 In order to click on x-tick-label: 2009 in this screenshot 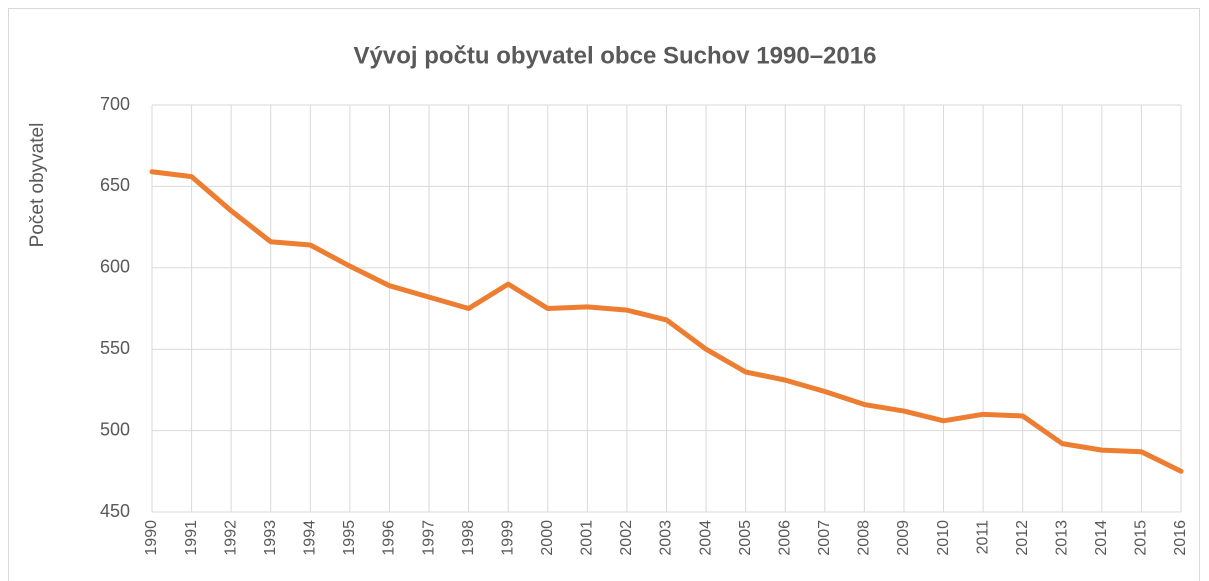, I will do `click(903, 538)`.